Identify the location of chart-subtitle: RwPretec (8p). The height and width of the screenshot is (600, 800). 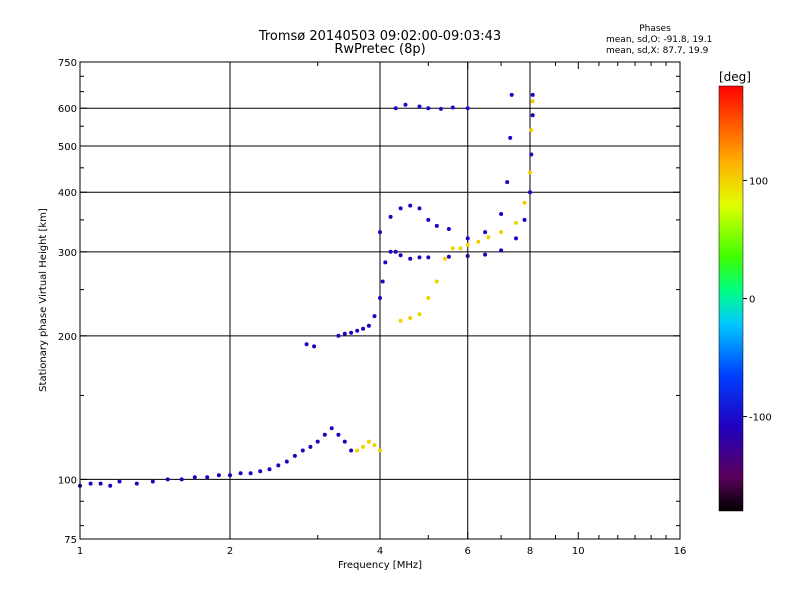
(379, 49).